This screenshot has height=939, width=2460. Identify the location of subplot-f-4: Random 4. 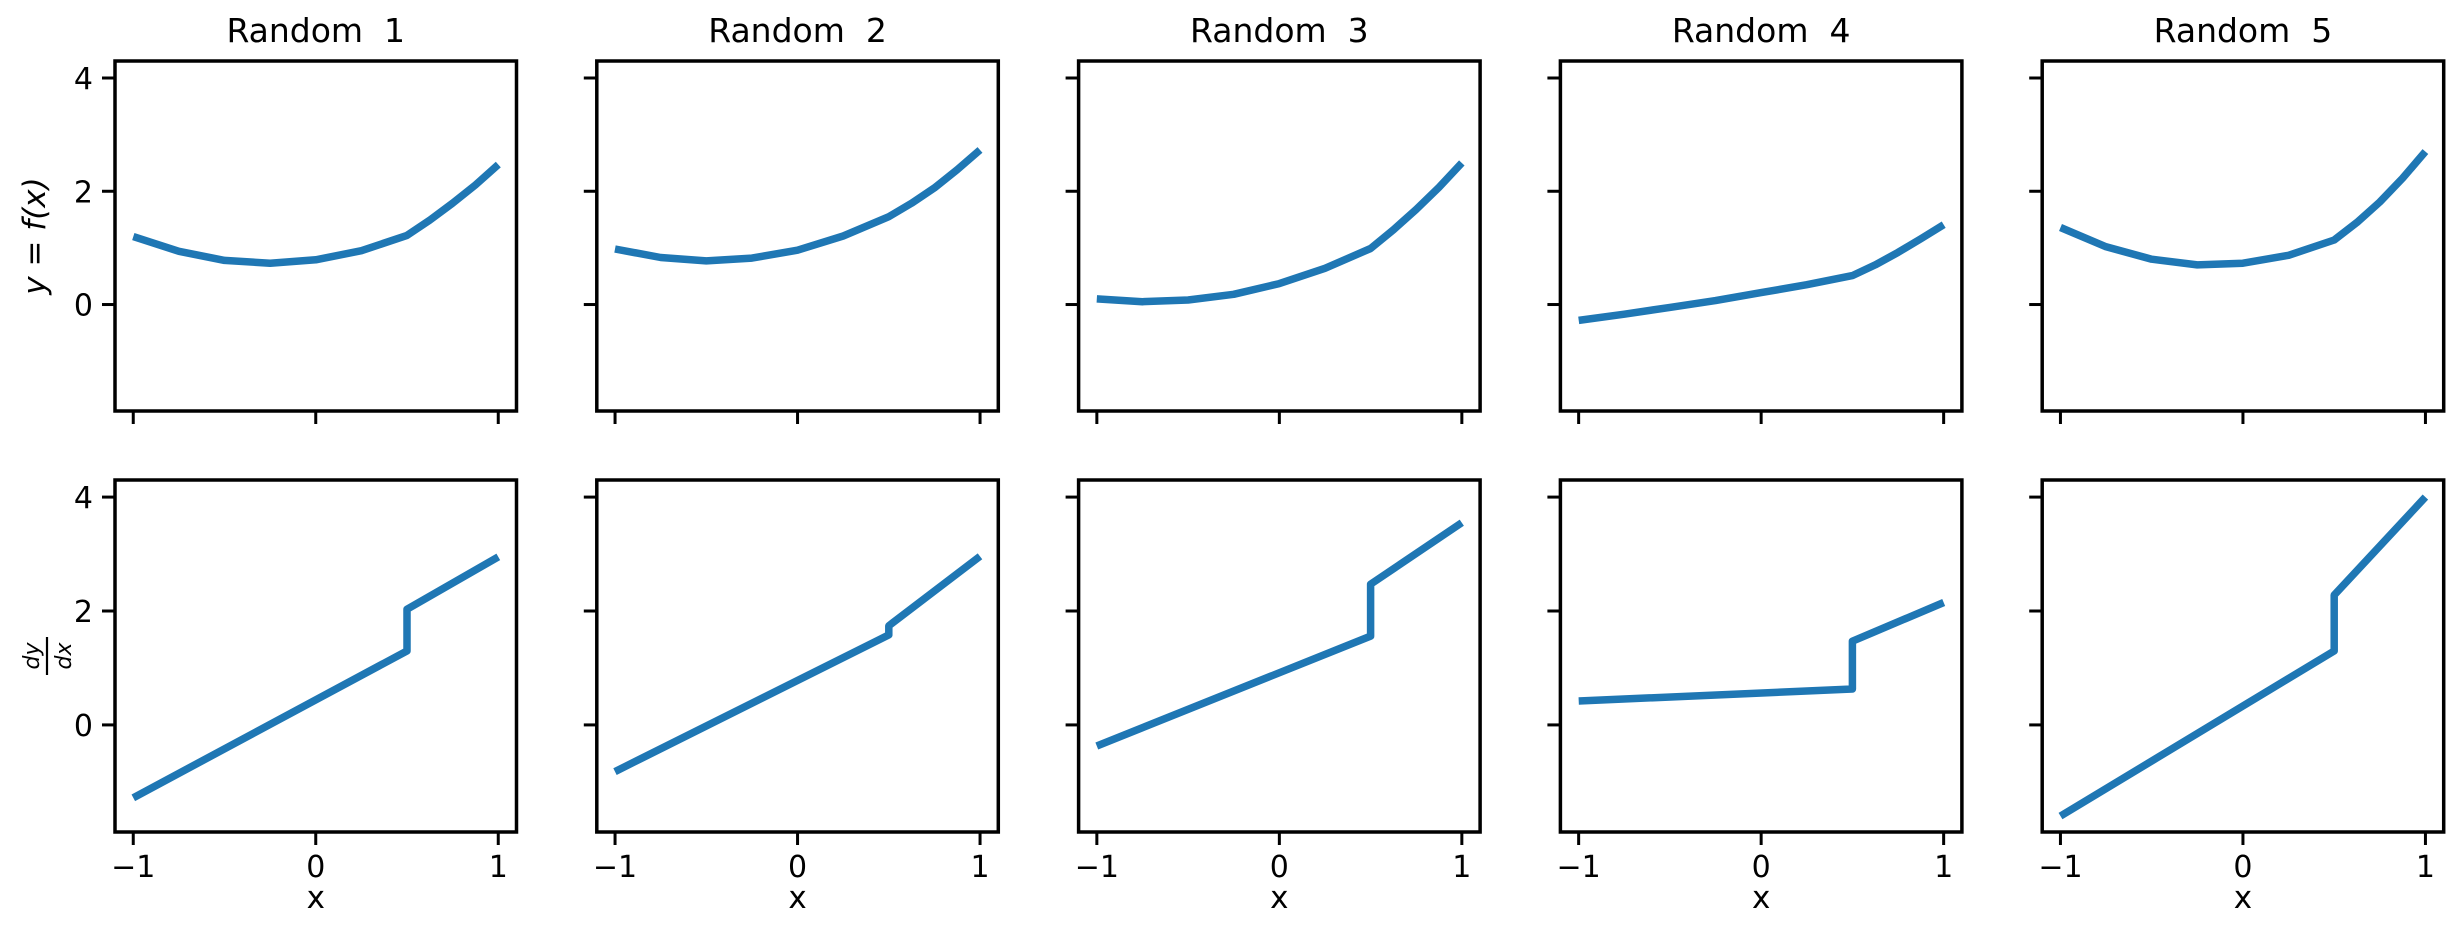
(1755, 217).